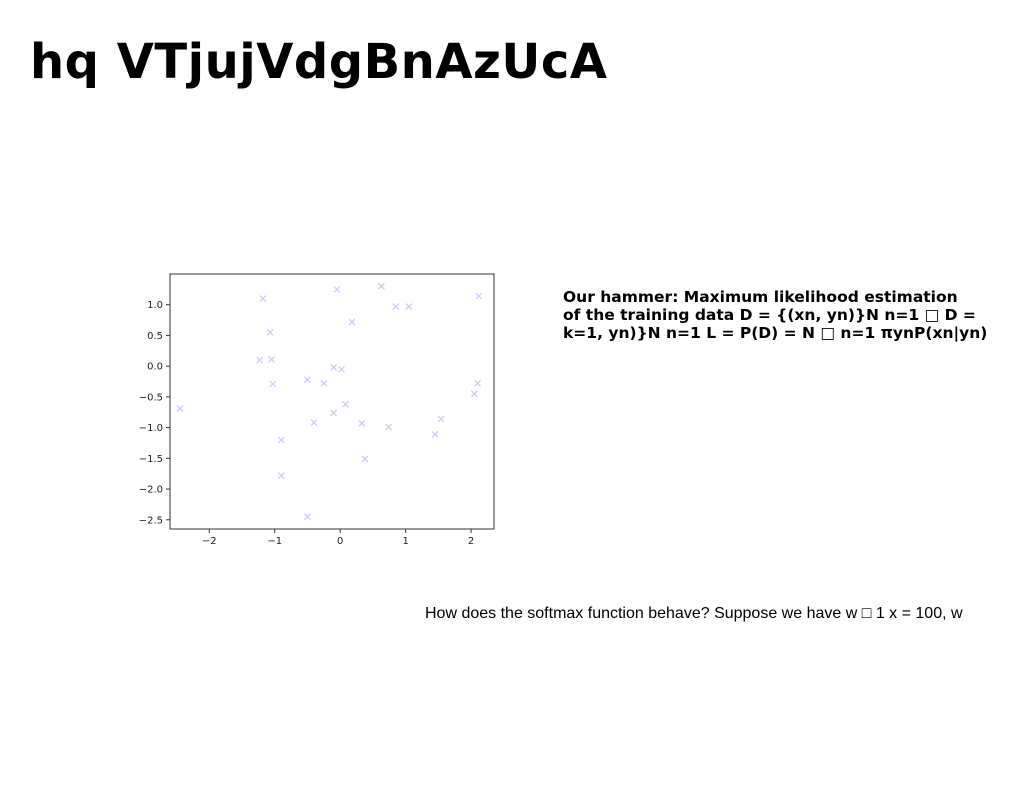  What do you see at coordinates (155, 336) in the screenshot?
I see `y-tick-label: 0.5` at bounding box center [155, 336].